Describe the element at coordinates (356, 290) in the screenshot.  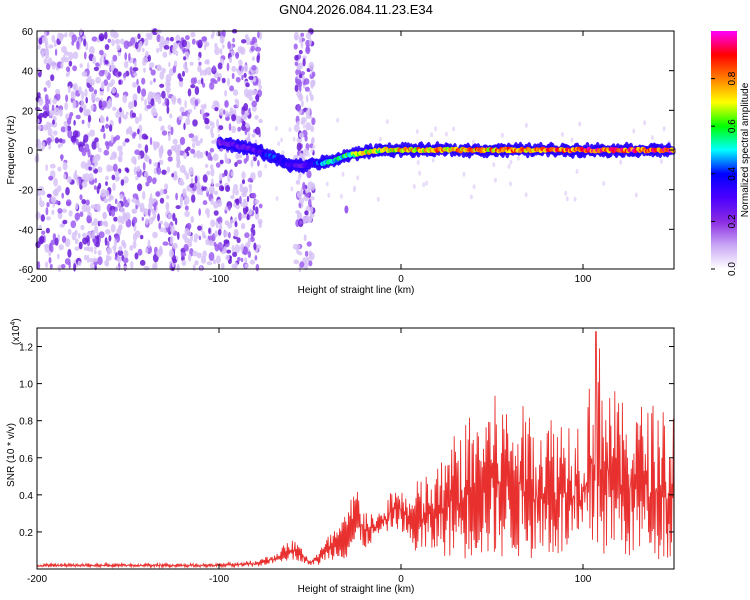
I see `spectrogram-x-label: Height of straight line (km)` at that location.